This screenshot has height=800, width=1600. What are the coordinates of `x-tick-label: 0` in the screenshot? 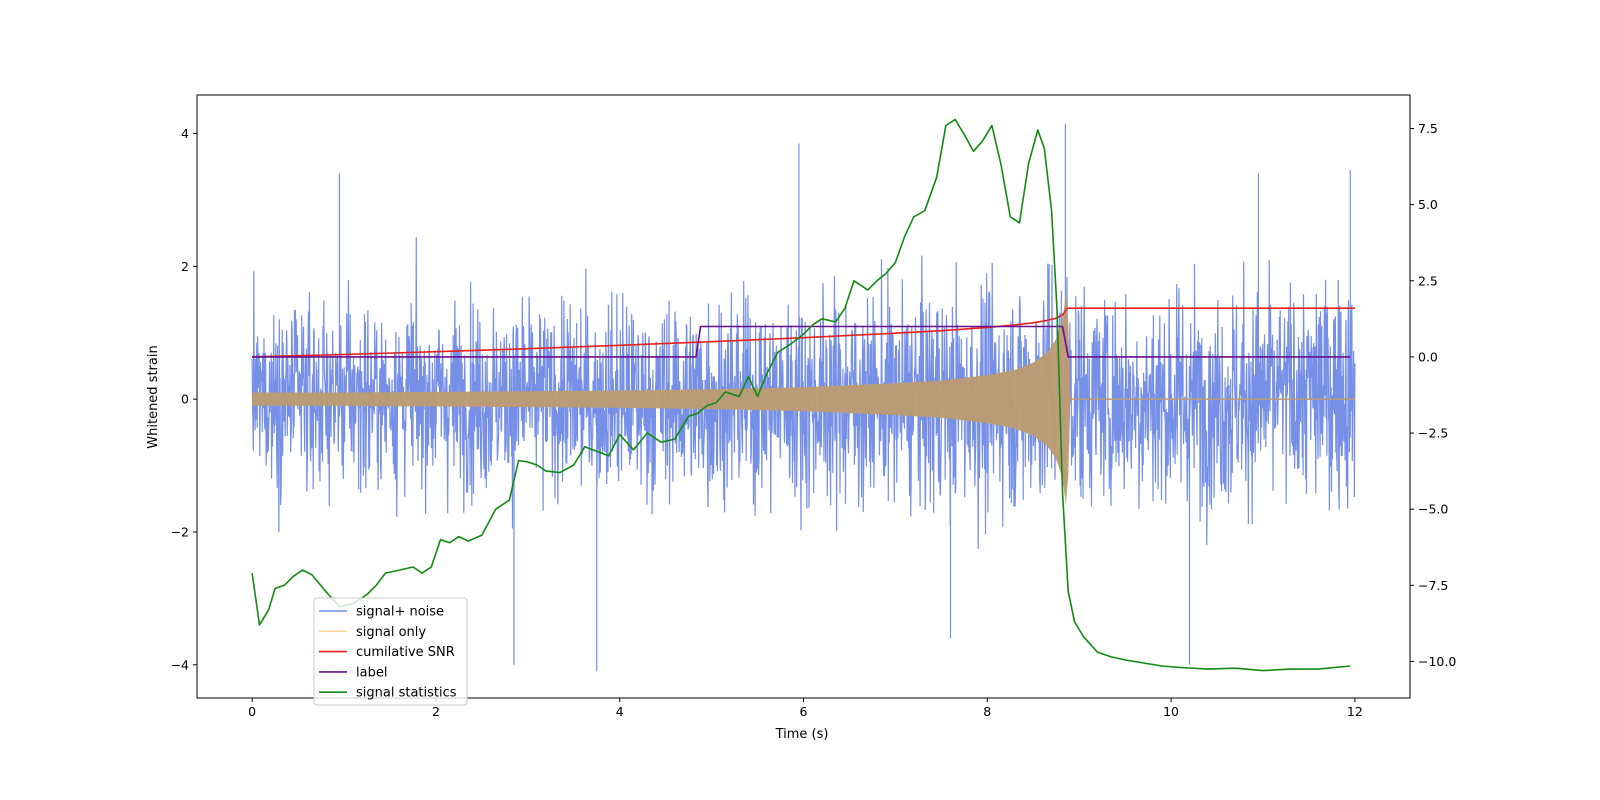 It's located at (252, 711).